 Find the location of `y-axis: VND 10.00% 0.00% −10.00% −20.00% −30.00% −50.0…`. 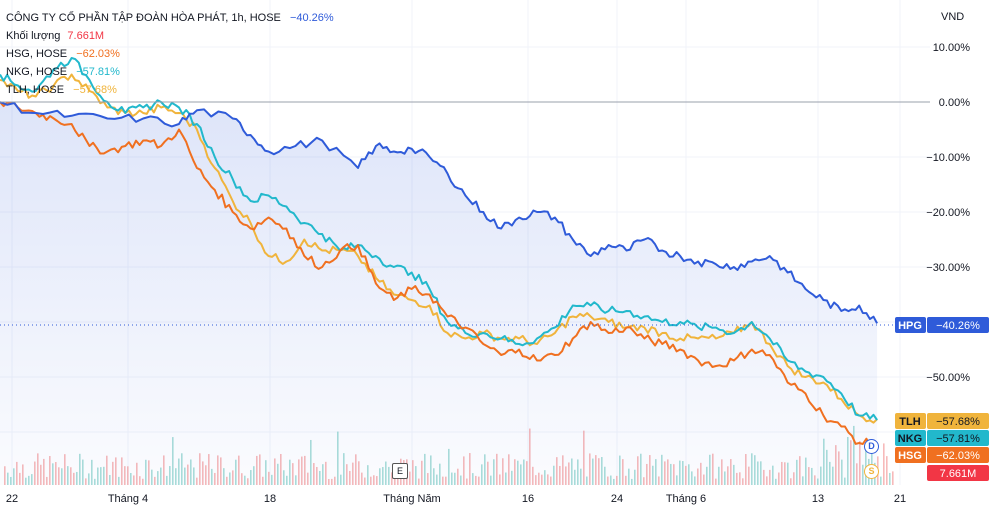

y-axis: VND 10.00% 0.00% −10.00% −20.00% −30.00% −50.0… is located at coordinates (948, 197).